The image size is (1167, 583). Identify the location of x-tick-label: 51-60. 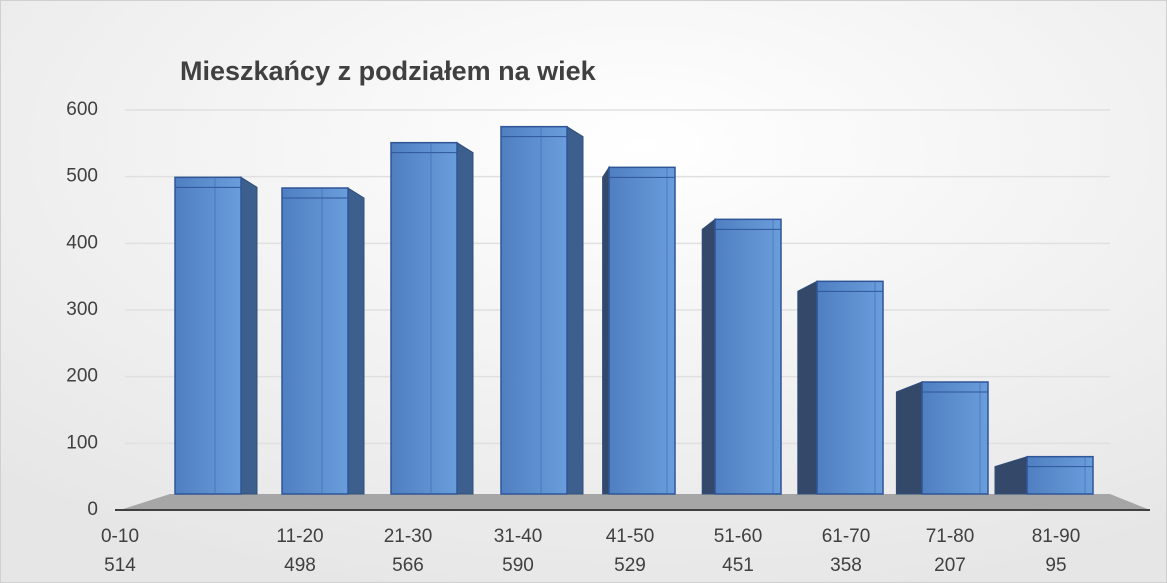
(738, 536).